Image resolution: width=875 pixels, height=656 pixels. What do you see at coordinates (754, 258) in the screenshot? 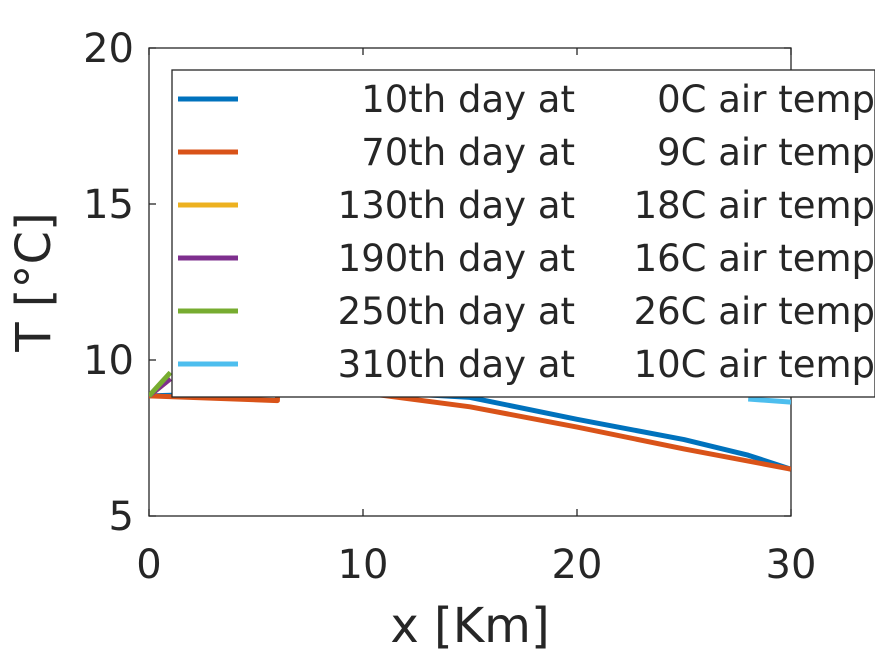
I see `legend-temp-label: 16C air temp` at bounding box center [754, 258].